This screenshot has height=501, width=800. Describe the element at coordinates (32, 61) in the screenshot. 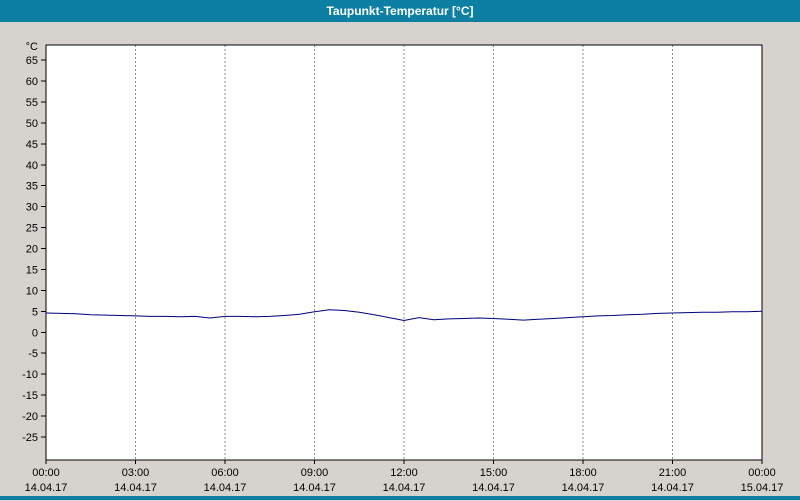

I see `y-axis-tick-label: 65` at that location.